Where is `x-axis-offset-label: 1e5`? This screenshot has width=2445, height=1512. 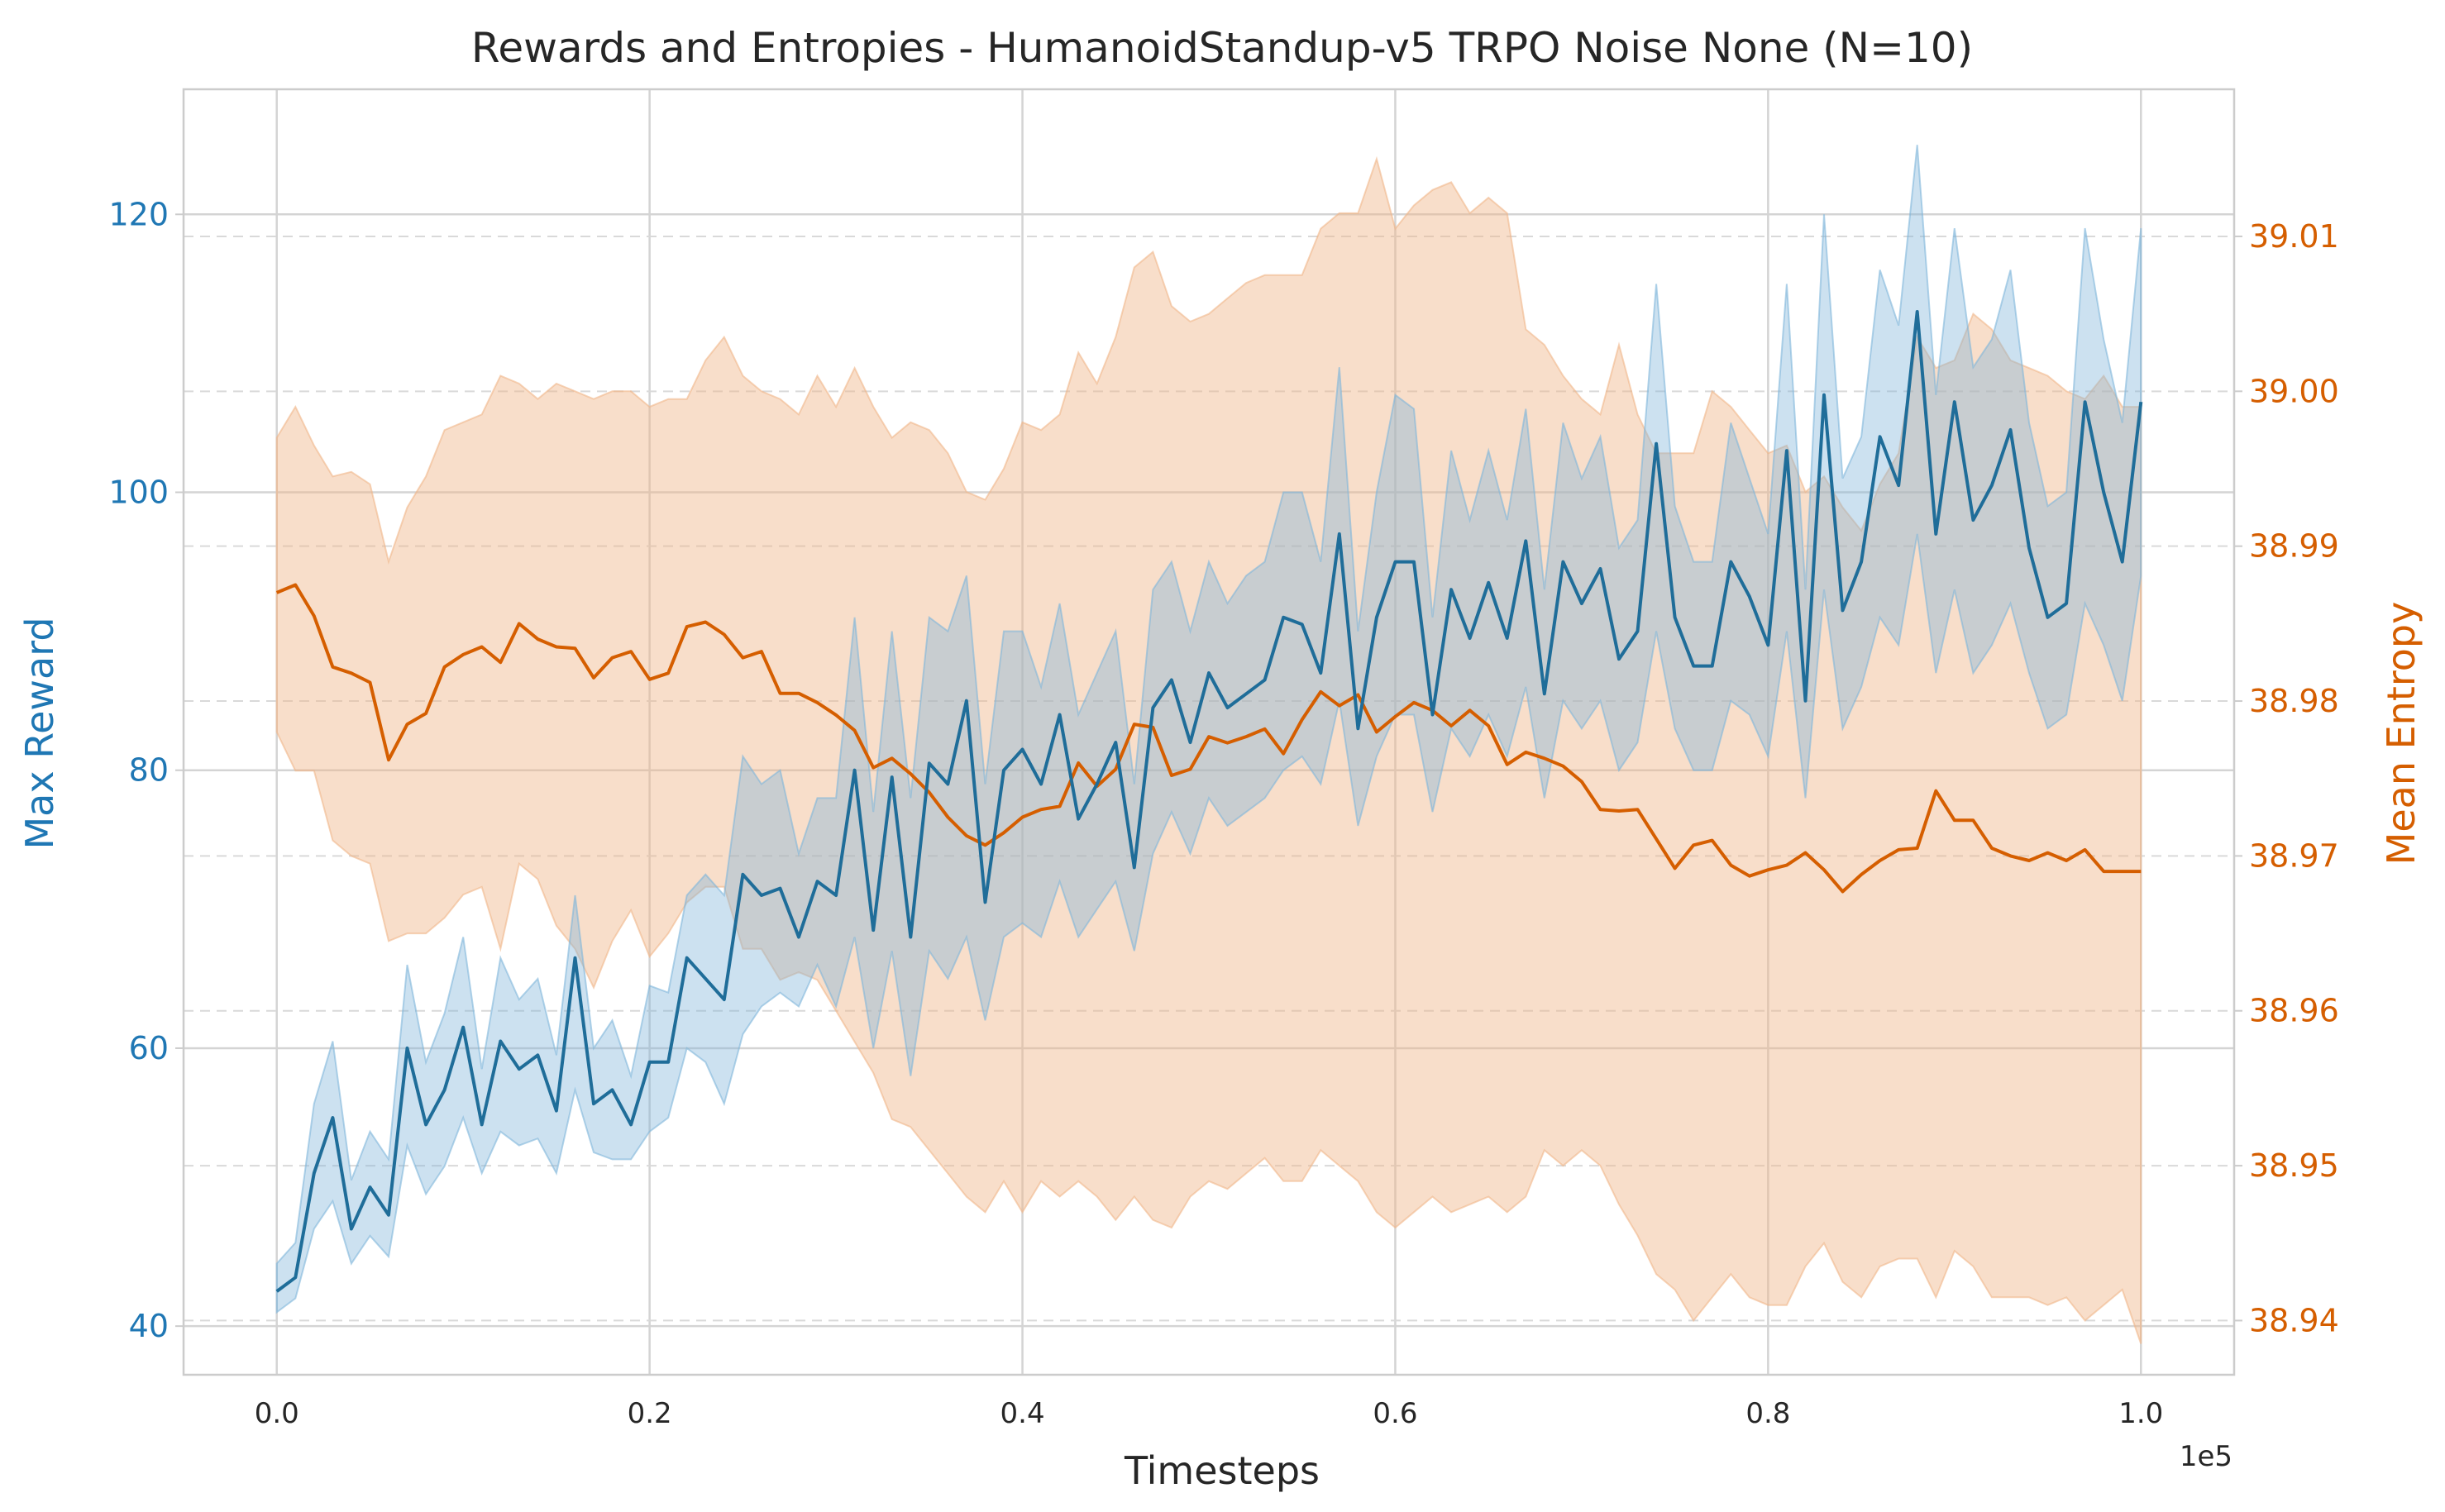
x-axis-offset-label: 1e5 is located at coordinates (2206, 1456).